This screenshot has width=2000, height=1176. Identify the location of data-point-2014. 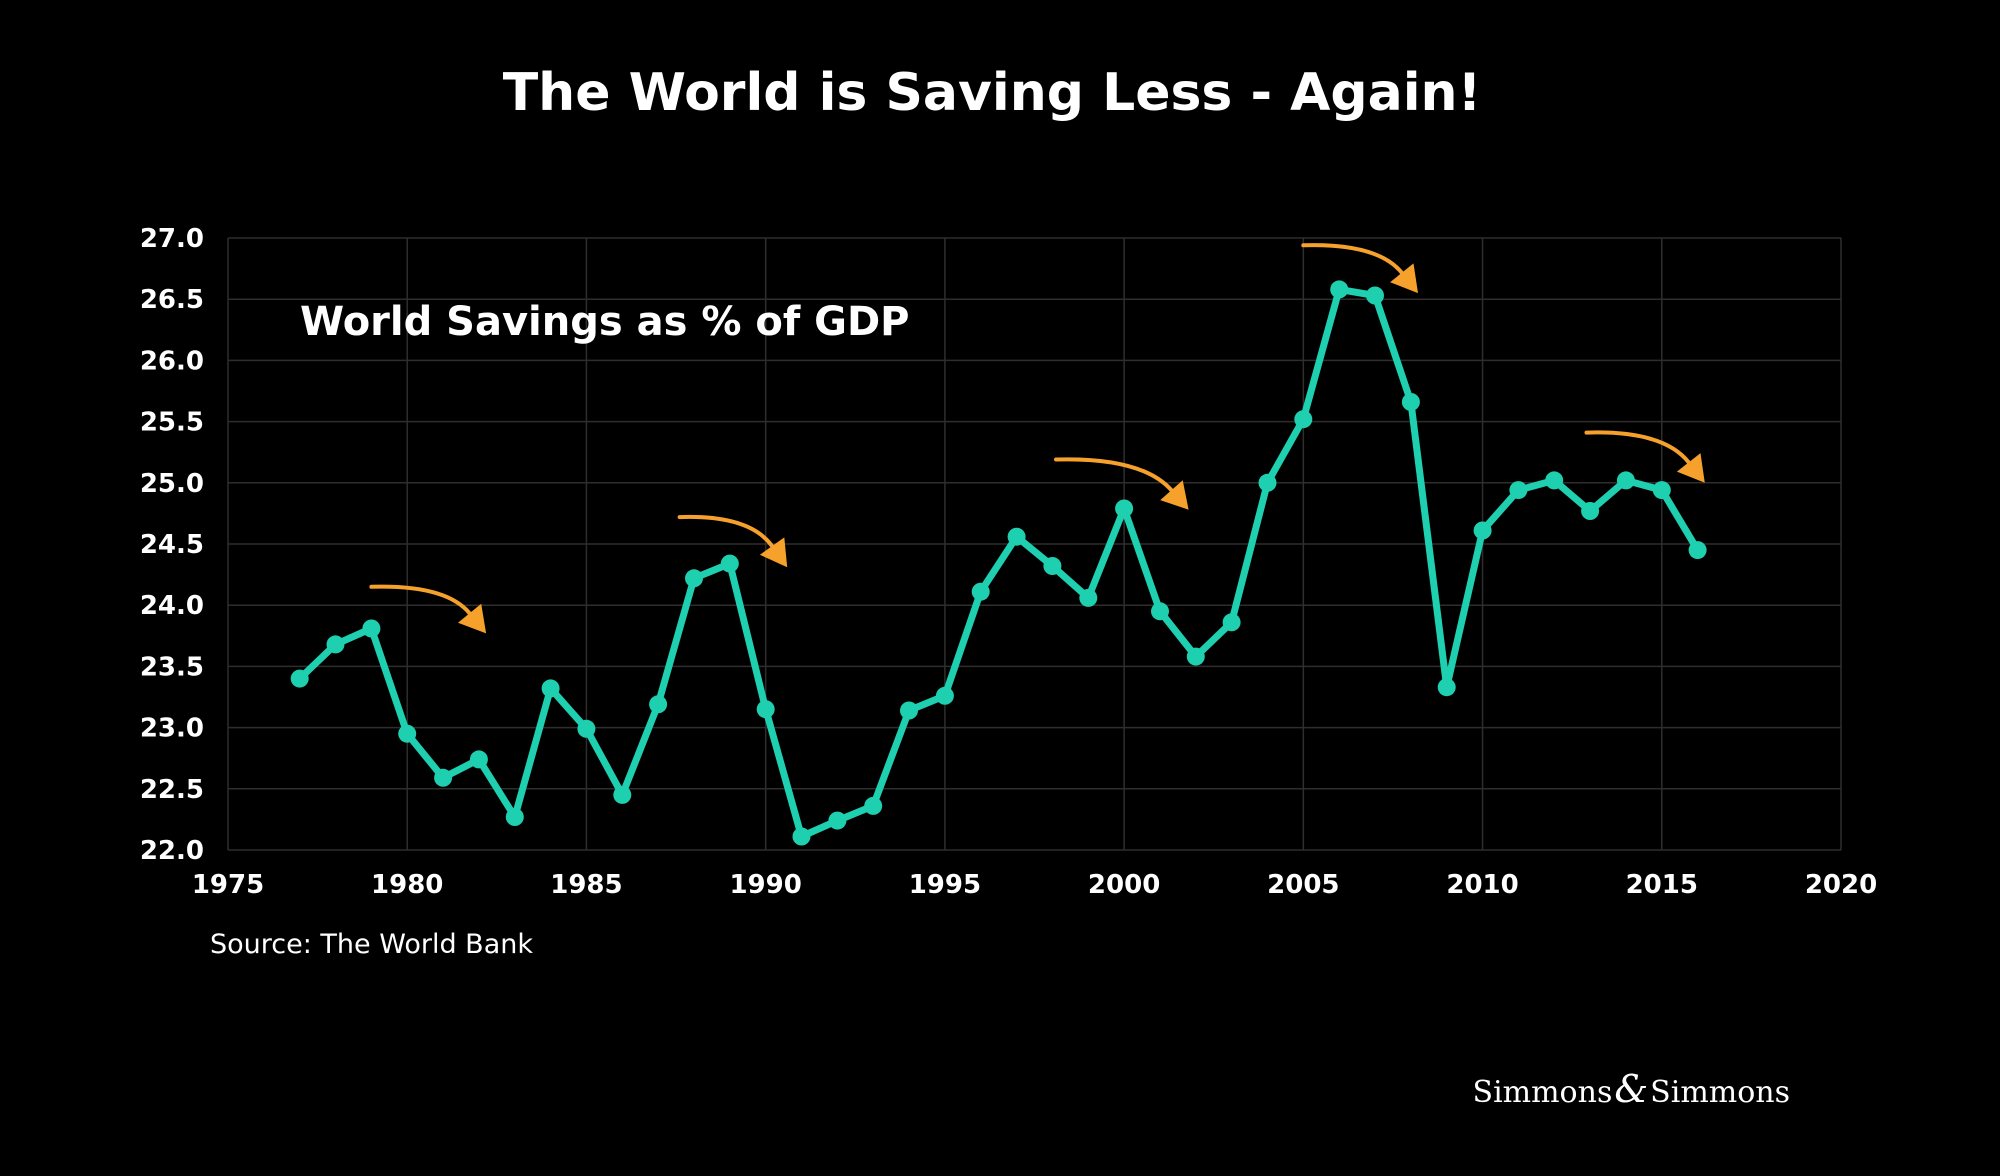
(1625, 480).